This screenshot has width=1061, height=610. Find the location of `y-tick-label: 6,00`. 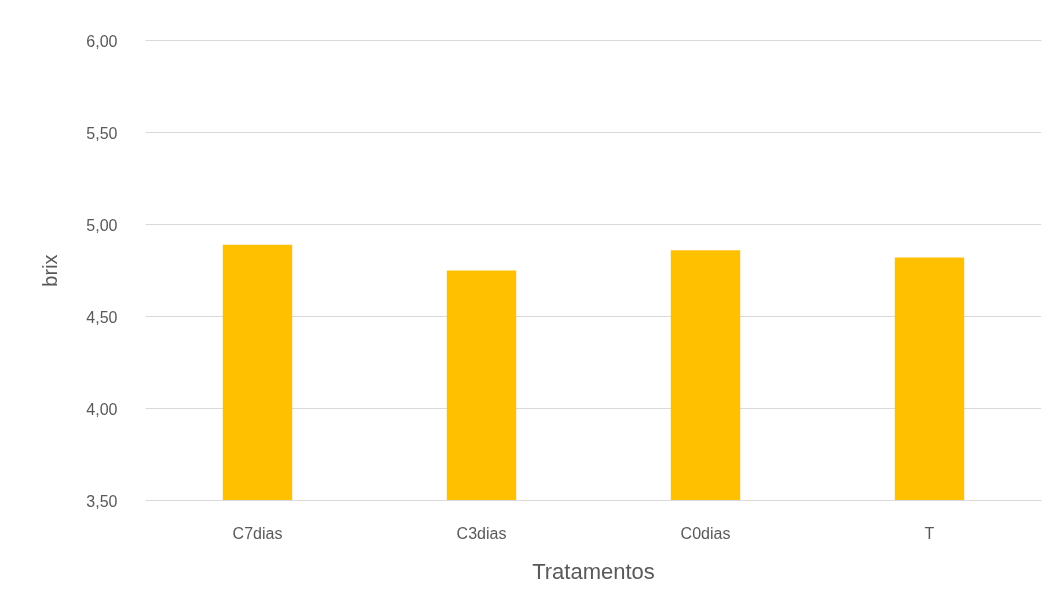

y-tick-label: 6,00 is located at coordinates (102, 41).